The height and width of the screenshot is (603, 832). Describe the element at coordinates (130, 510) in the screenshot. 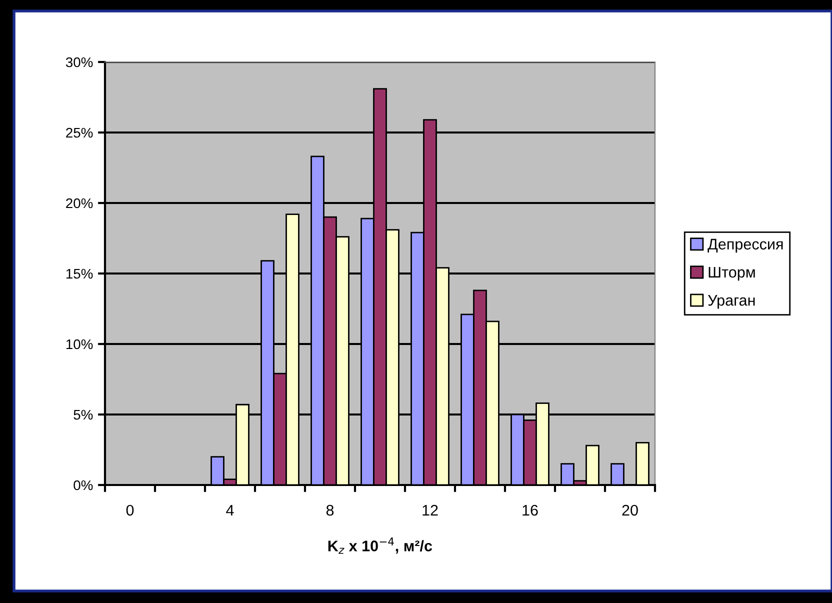

I see `x-tick-label: 0` at that location.